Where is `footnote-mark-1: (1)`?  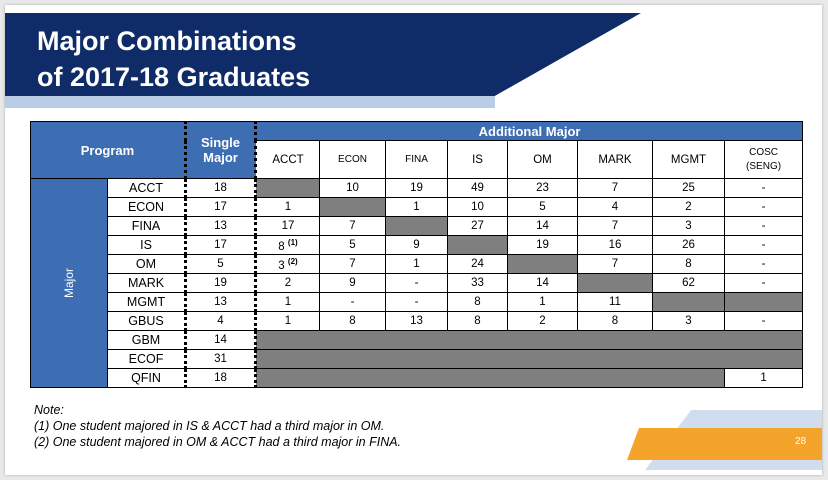
footnote-mark-1: (1) is located at coordinates (292, 242).